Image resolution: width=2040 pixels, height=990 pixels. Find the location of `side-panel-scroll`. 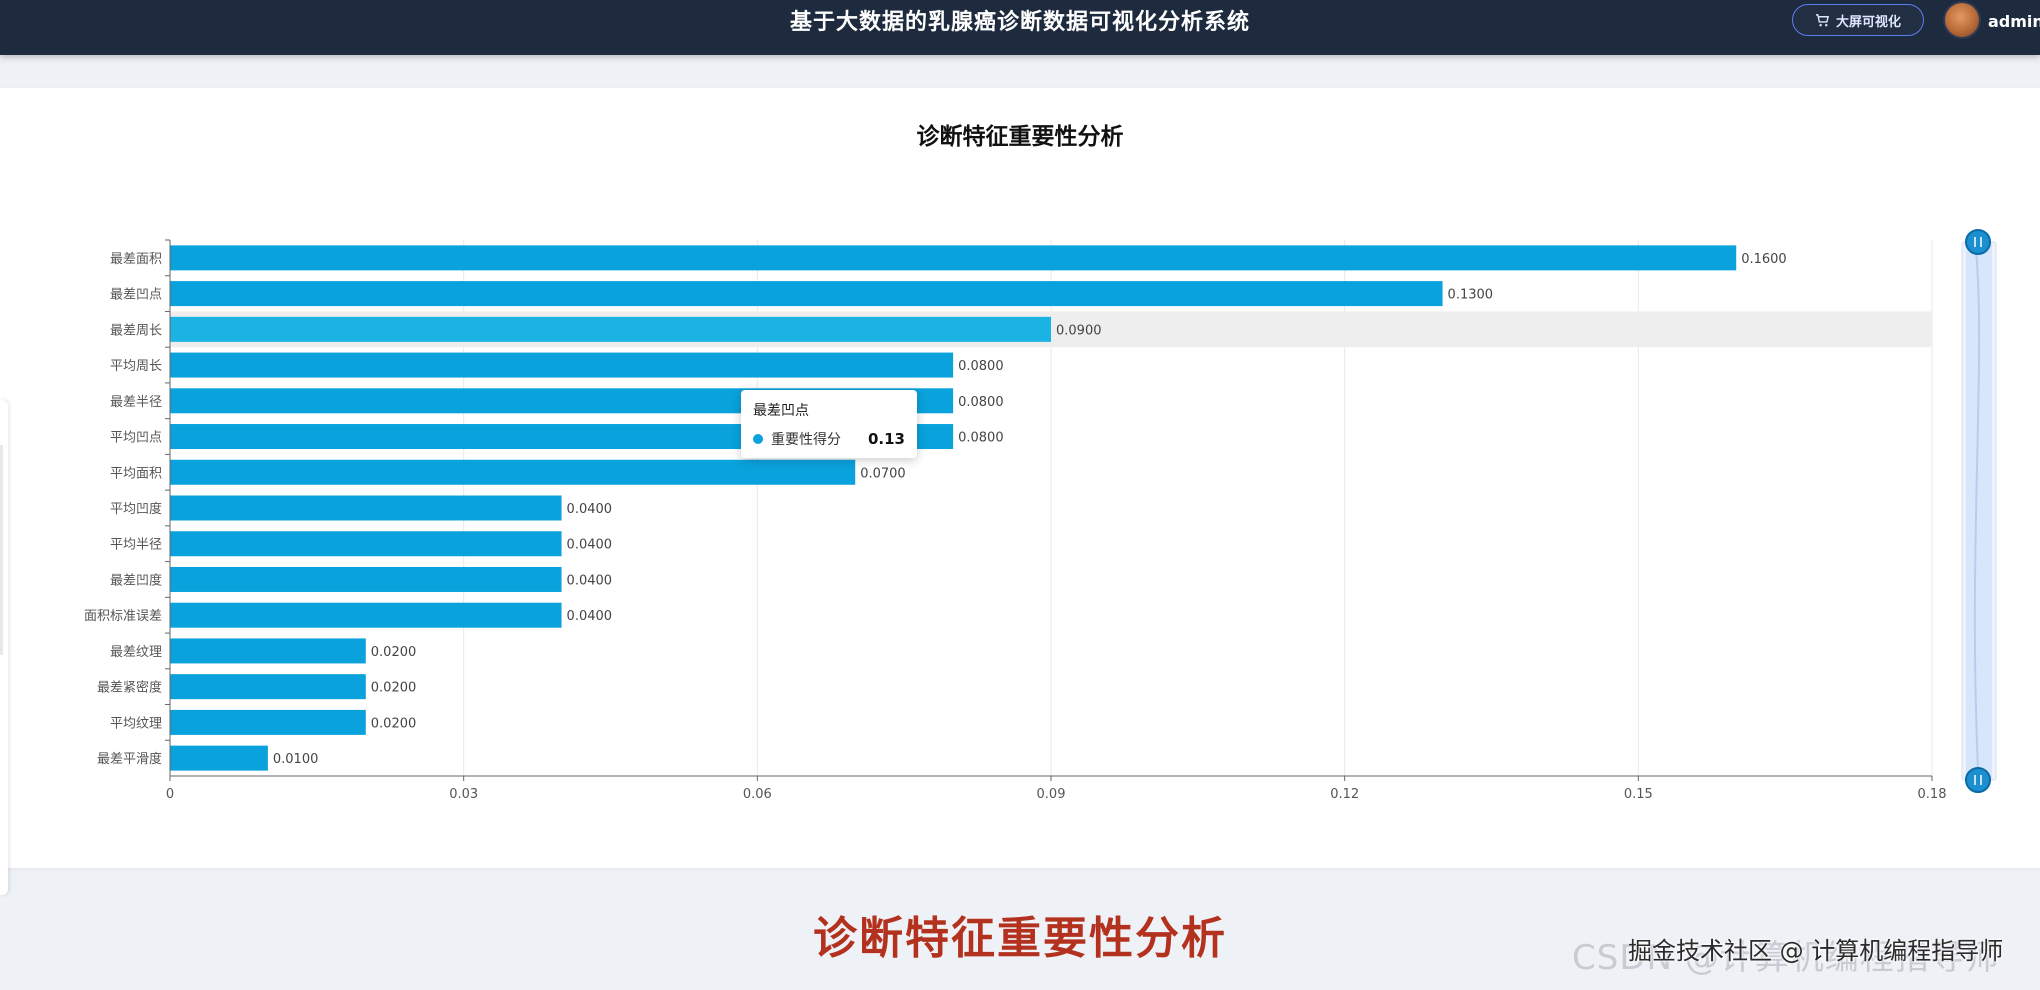

side-panel-scroll is located at coordinates (1, 550).